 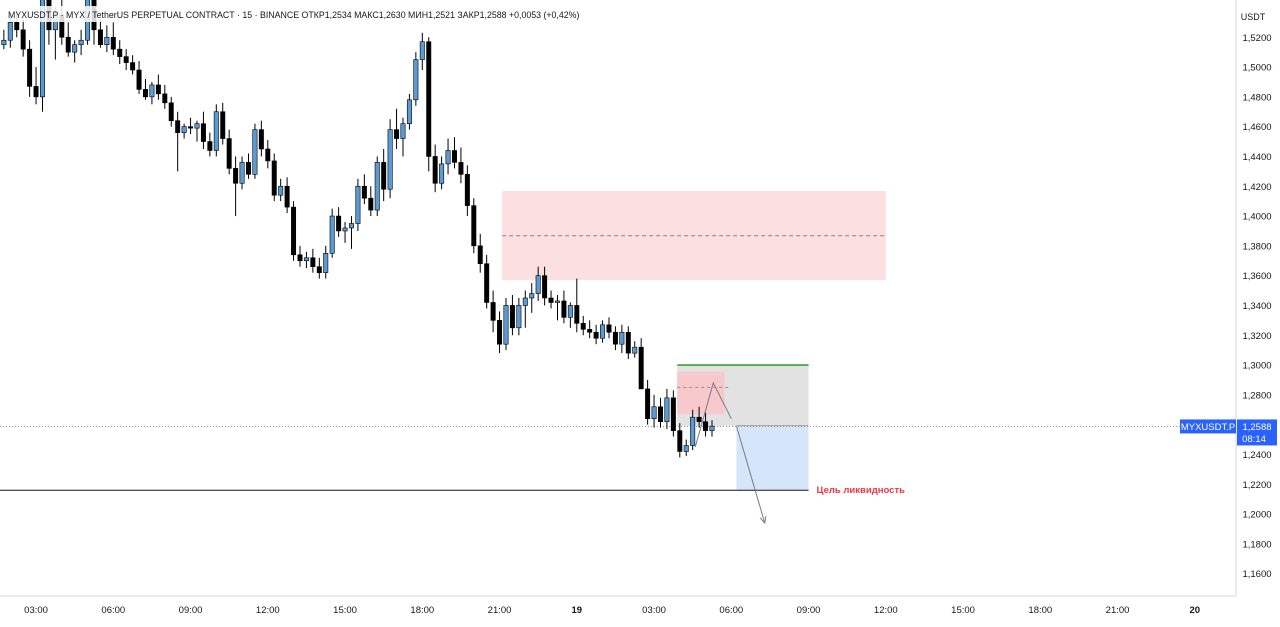 I want to click on price-tag-bg, so click(x=1257, y=432).